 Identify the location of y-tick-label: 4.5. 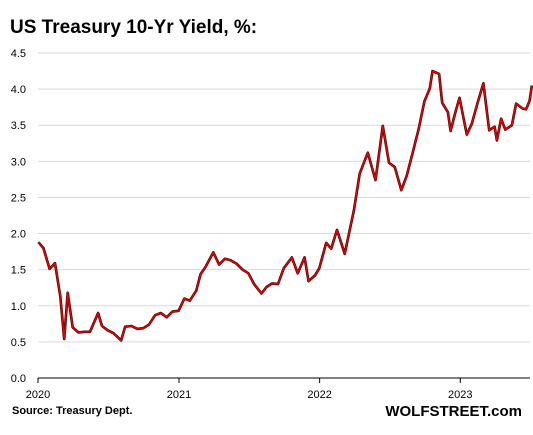
(18, 54).